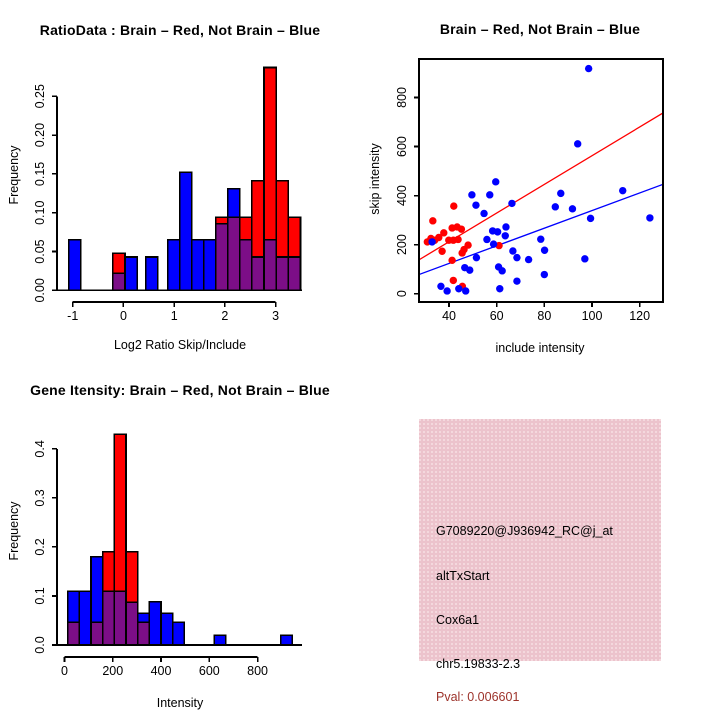 The width and height of the screenshot is (720, 720). I want to click on ratio-histogram-xlabel: Log2 Ratio Skip/Include, so click(180, 345).